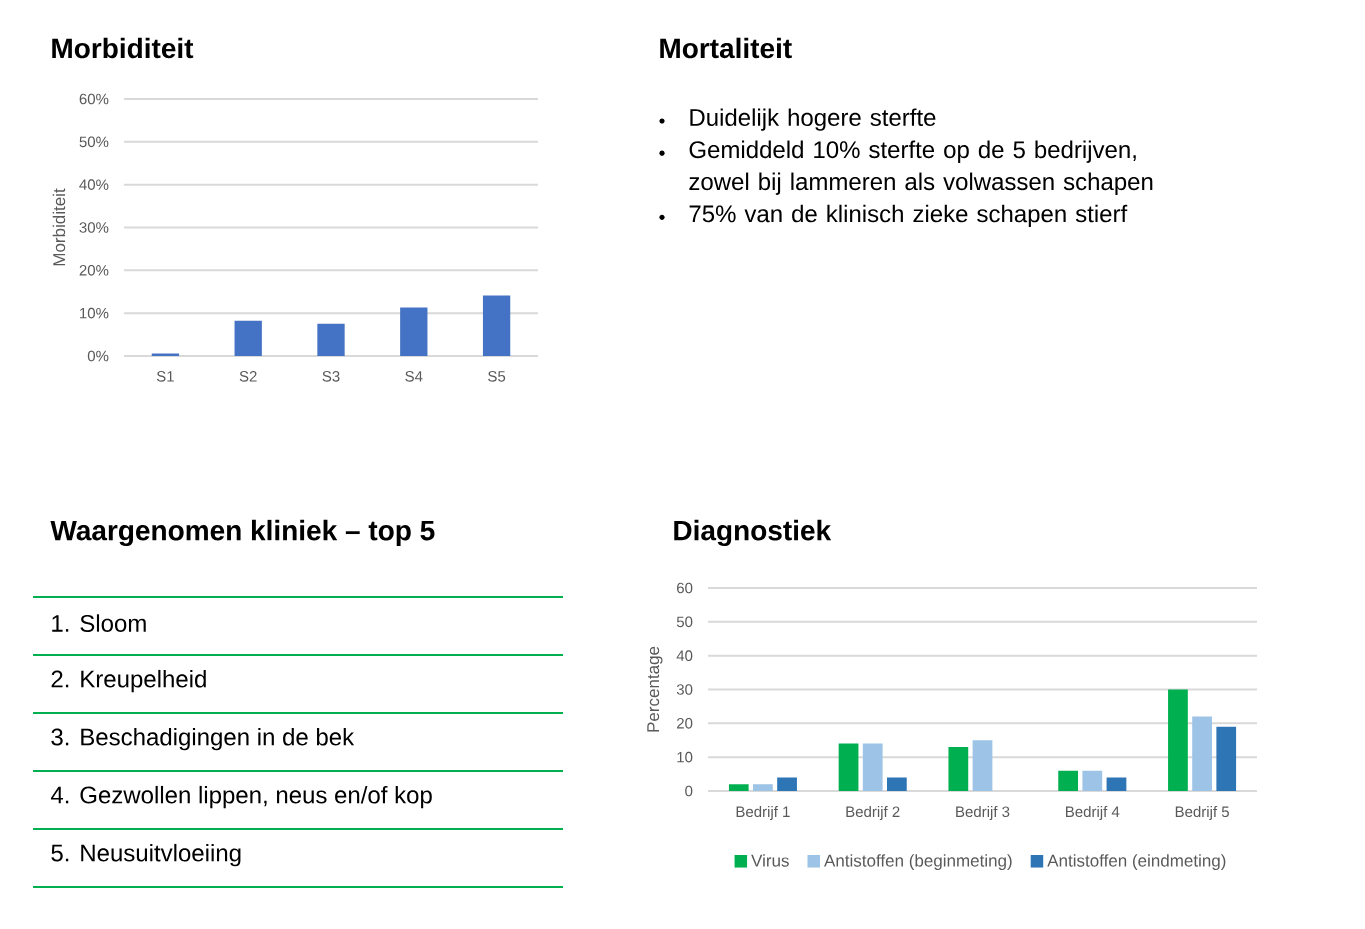  What do you see at coordinates (684, 622) in the screenshot?
I see `y-tick-label: 50` at bounding box center [684, 622].